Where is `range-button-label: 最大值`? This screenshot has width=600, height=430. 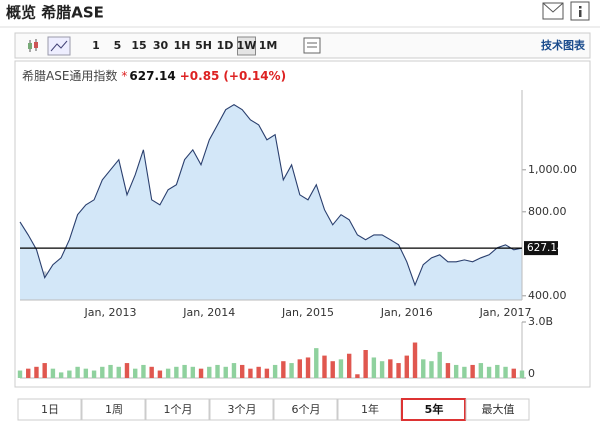
range-button-label: 最大值 is located at coordinates (498, 409).